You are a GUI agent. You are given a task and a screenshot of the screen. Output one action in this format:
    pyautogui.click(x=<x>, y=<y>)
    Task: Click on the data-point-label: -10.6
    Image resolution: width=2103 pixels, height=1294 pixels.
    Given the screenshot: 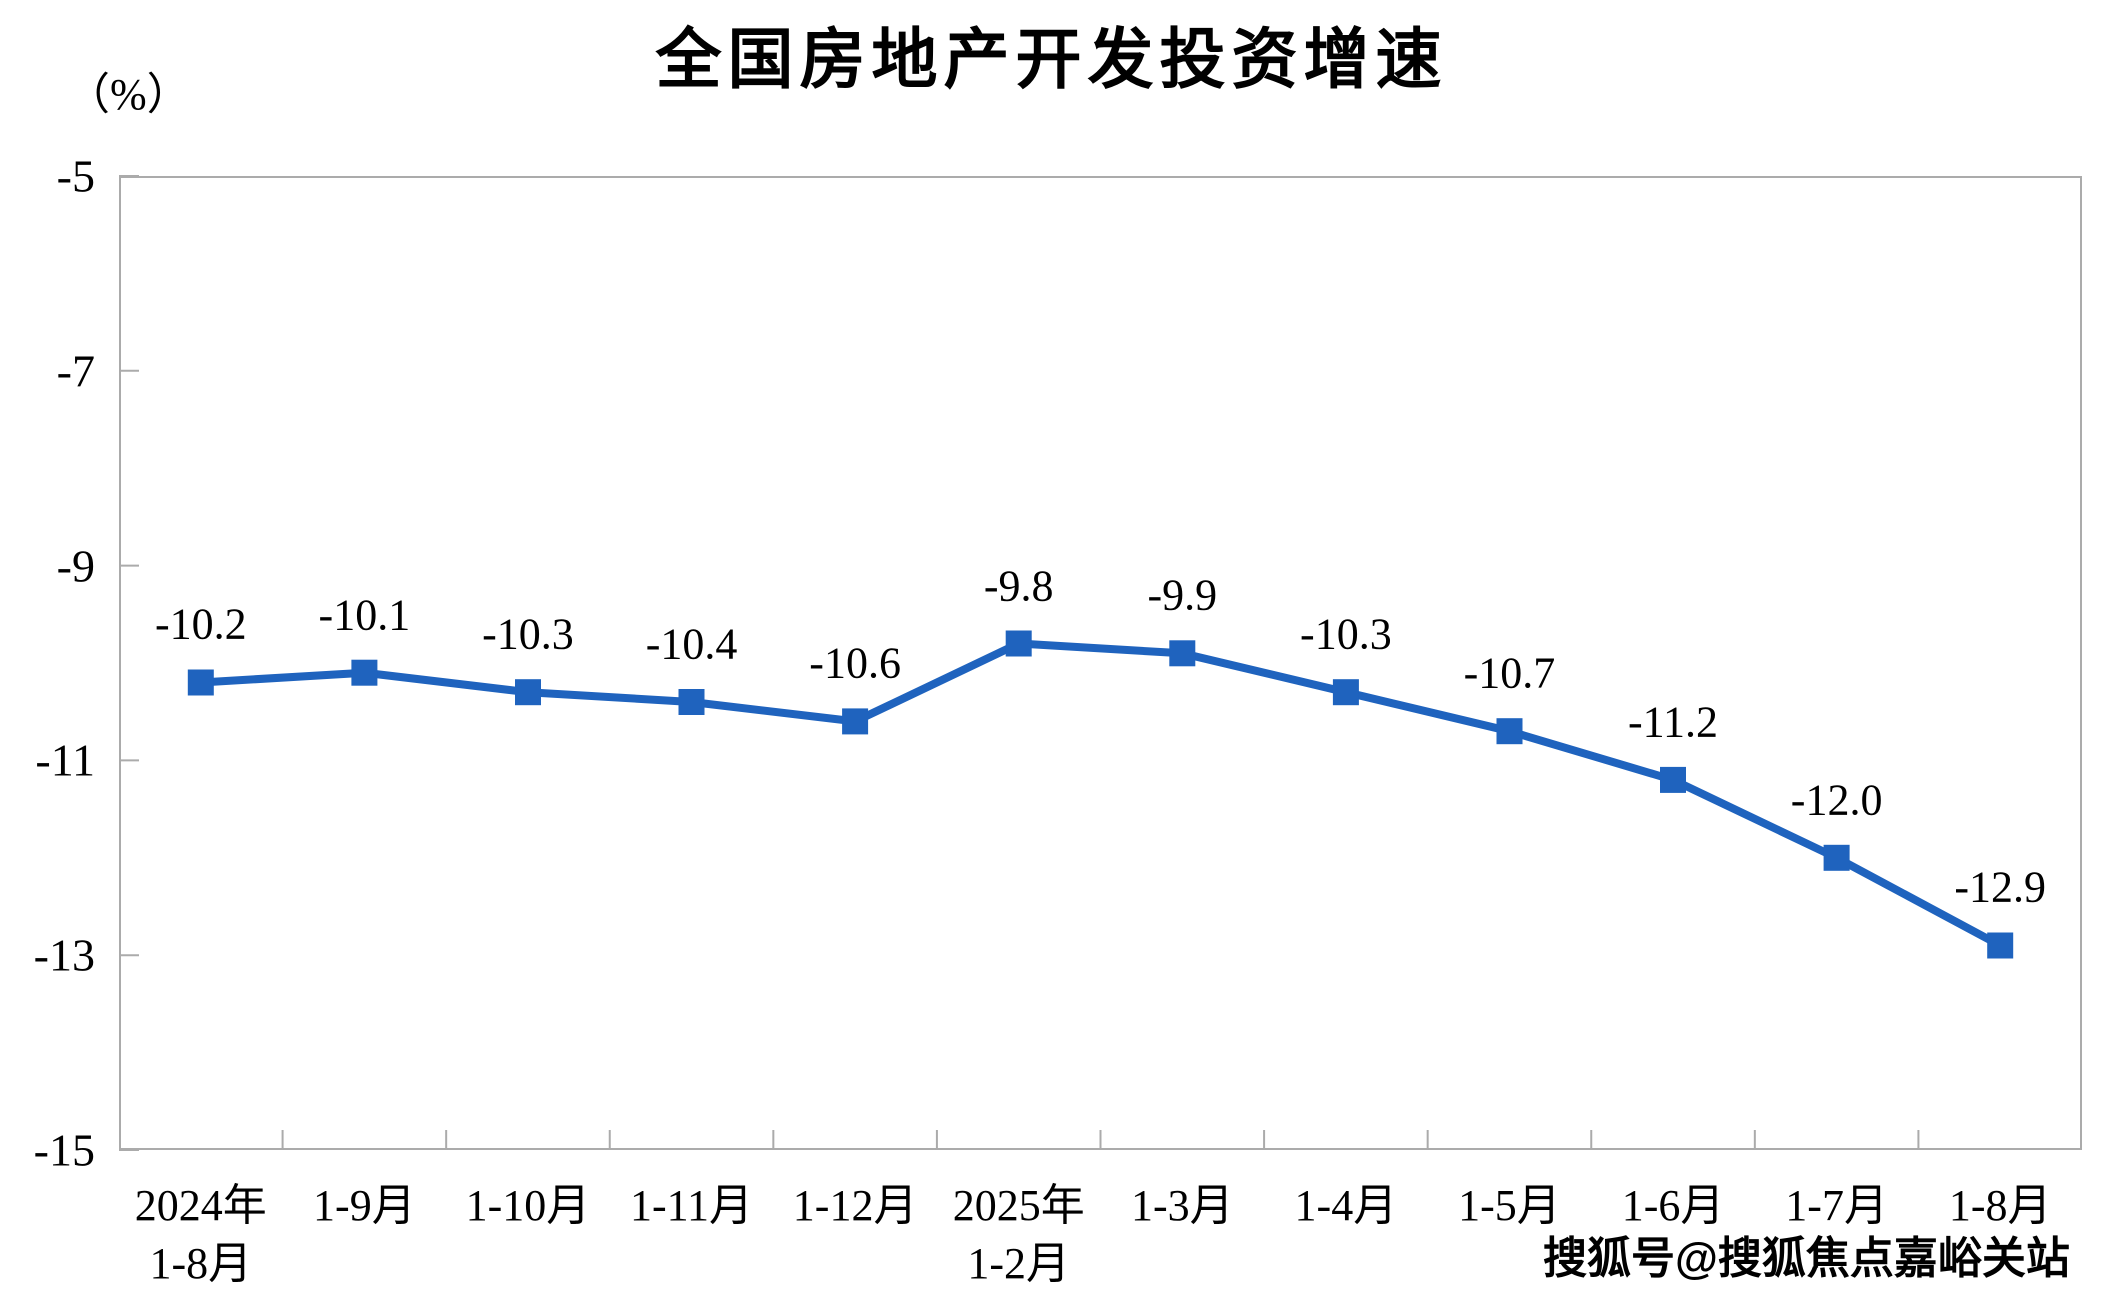 What is the action you would take?
    pyautogui.click(x=855, y=663)
    